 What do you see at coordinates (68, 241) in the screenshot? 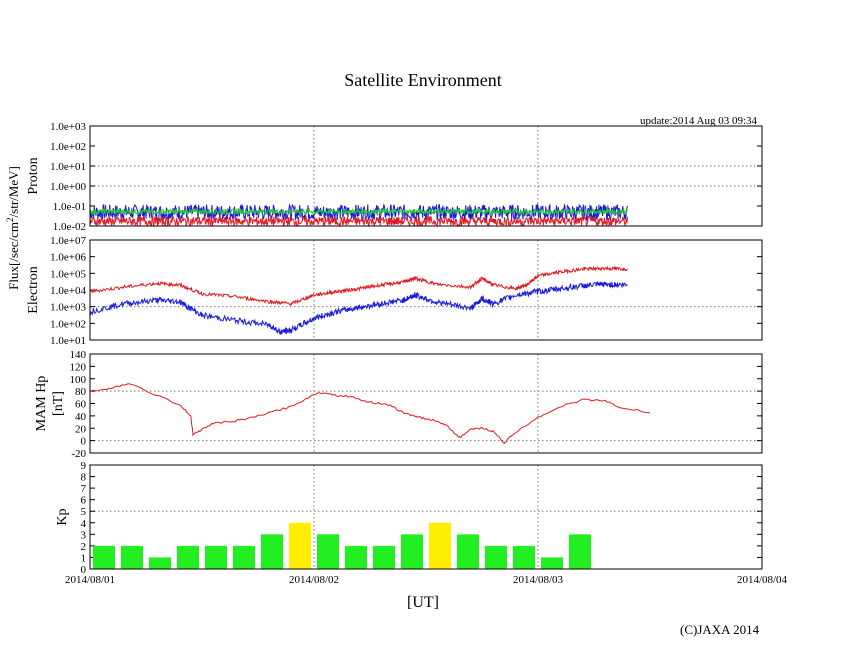
I see `y-tick-label: 1.0e+07` at bounding box center [68, 241].